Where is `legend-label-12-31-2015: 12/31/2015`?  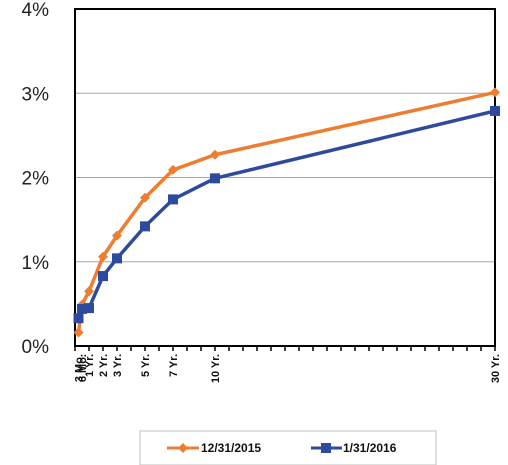 legend-label-12-31-2015: 12/31/2015 is located at coordinates (231, 448).